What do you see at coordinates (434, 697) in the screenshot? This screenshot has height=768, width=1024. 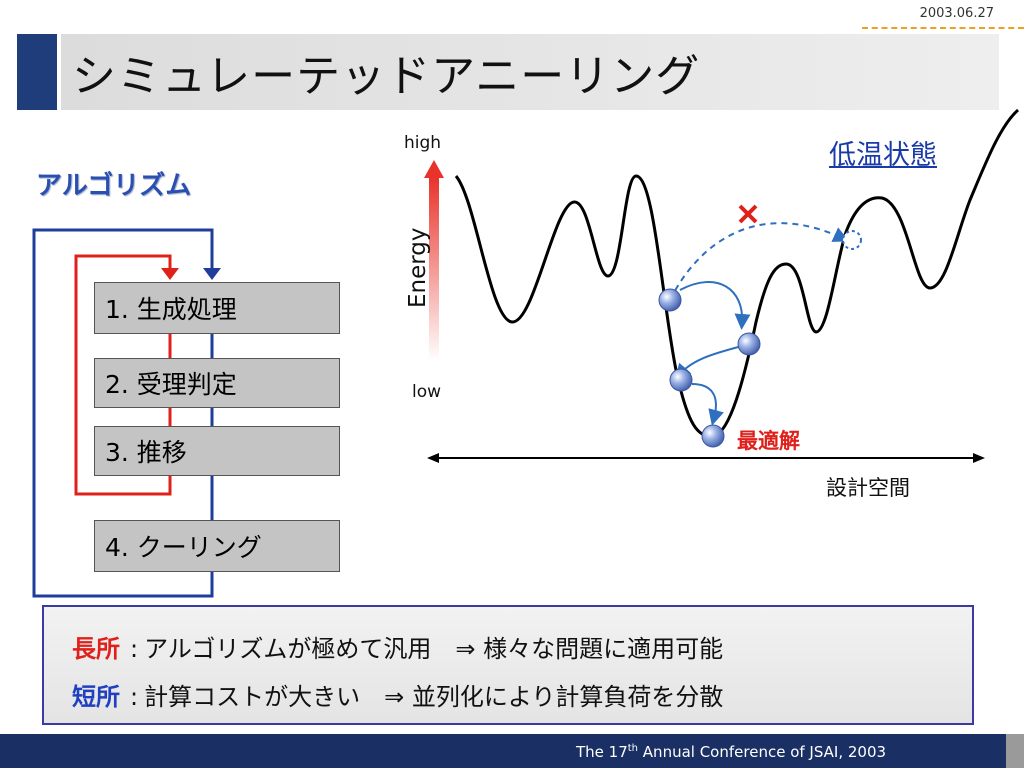 I see `con-text: 計算コストが大きい ⇒ 並列化により計算負荷を分散` at bounding box center [434, 697].